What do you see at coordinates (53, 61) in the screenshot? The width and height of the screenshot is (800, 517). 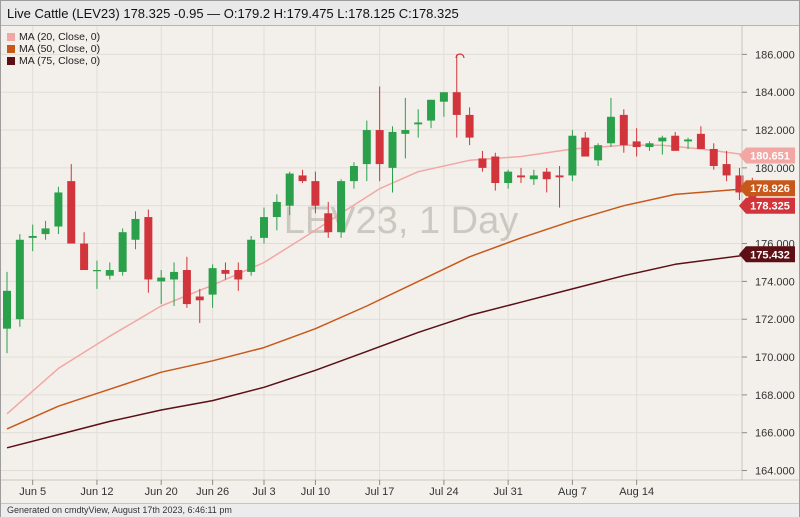 I see `legend-item-ma75: MA (75, Close, 0)` at bounding box center [53, 61].